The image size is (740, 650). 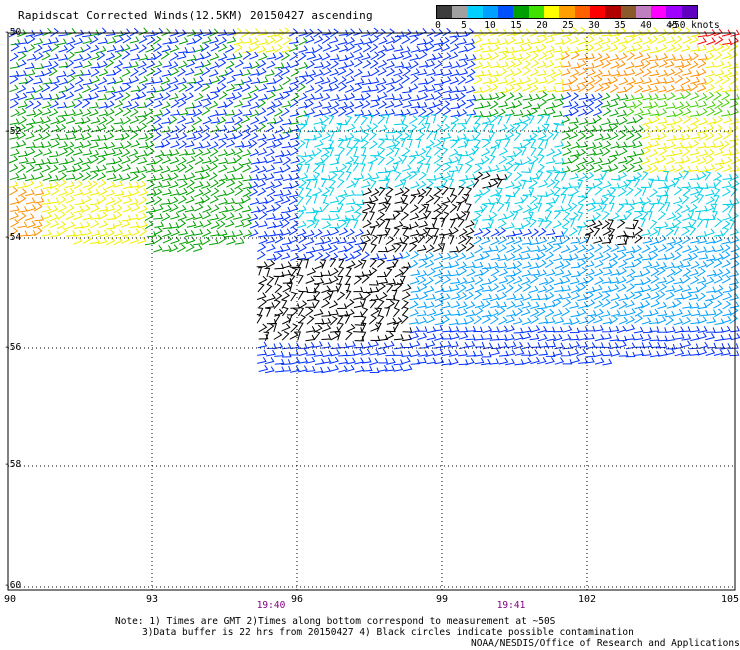 I want to click on scale-label: 35, so click(x=620, y=25).